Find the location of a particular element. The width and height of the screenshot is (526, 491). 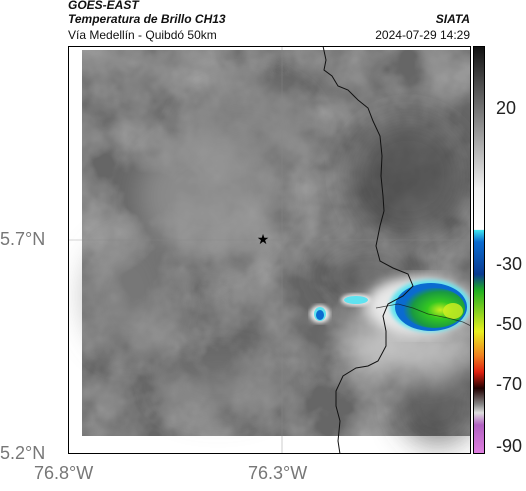

colorbar-tick-m50: -50 is located at coordinates (509, 324).